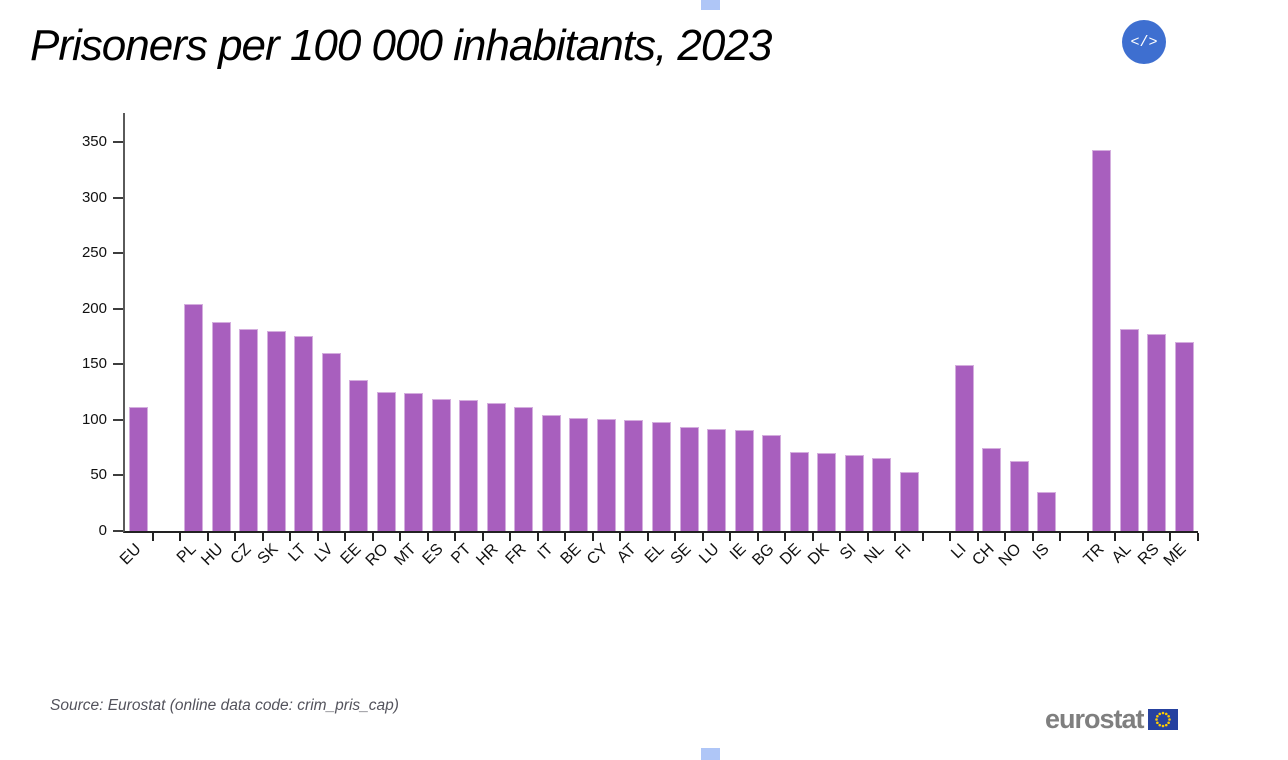  I want to click on bar-NL, so click(882, 494).